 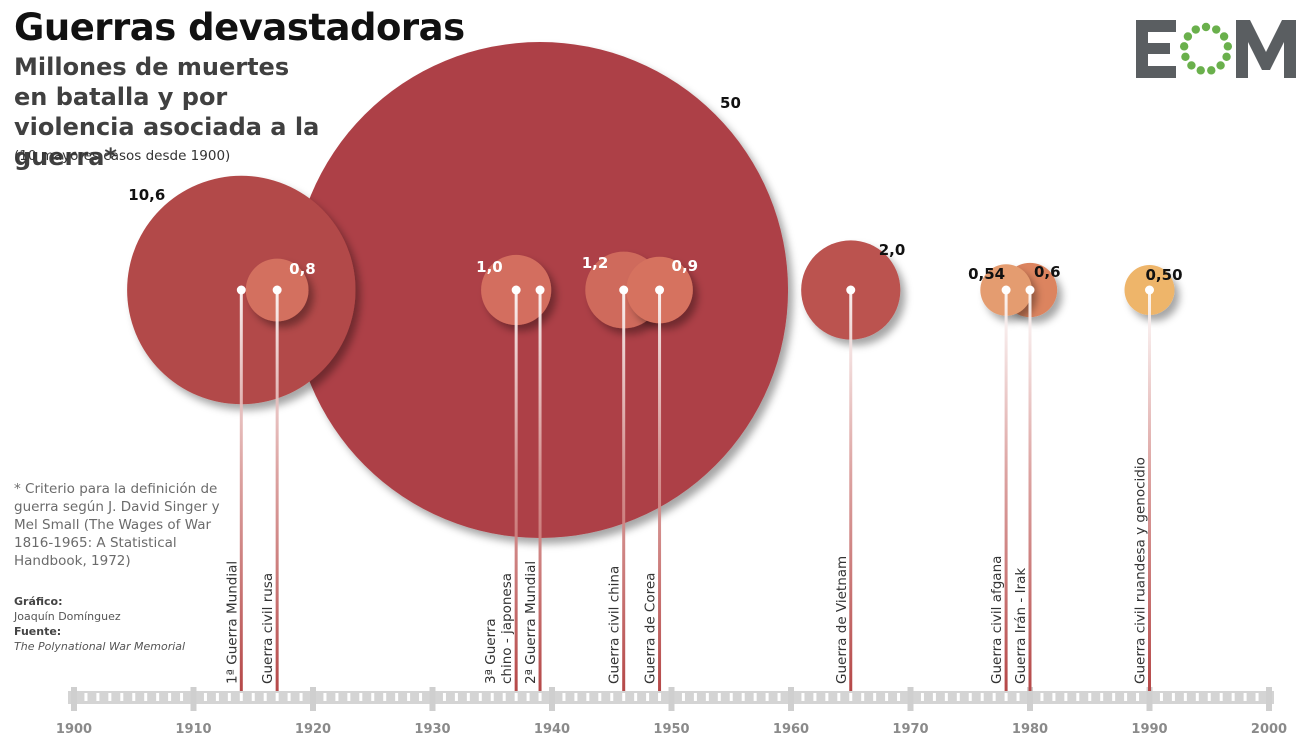 What do you see at coordinates (489, 267) in the screenshot?
I see `value-label: 1,0` at bounding box center [489, 267].